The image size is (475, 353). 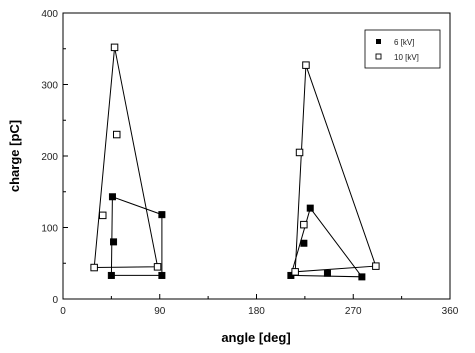 I want to click on legend-marker-6kv, so click(x=378, y=41).